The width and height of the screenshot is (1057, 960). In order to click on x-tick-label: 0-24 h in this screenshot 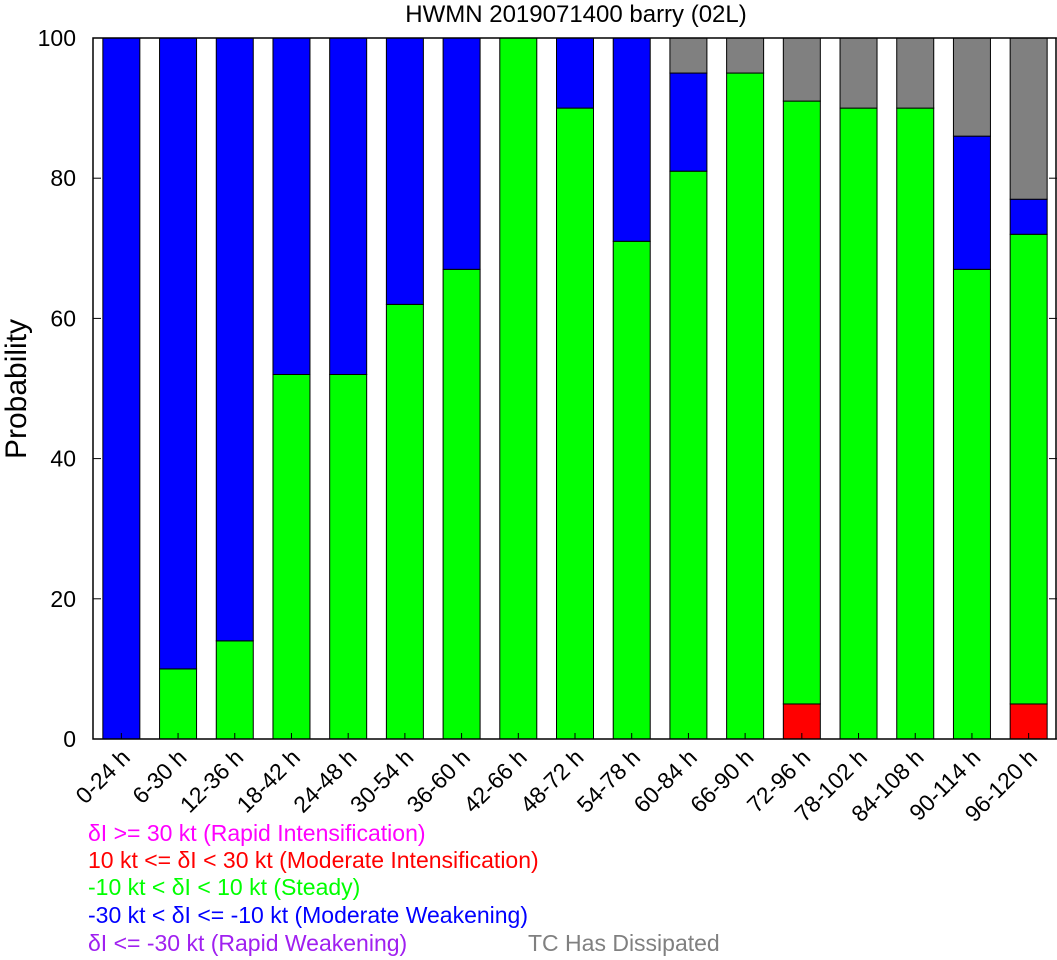, I will do `click(102, 776)`.